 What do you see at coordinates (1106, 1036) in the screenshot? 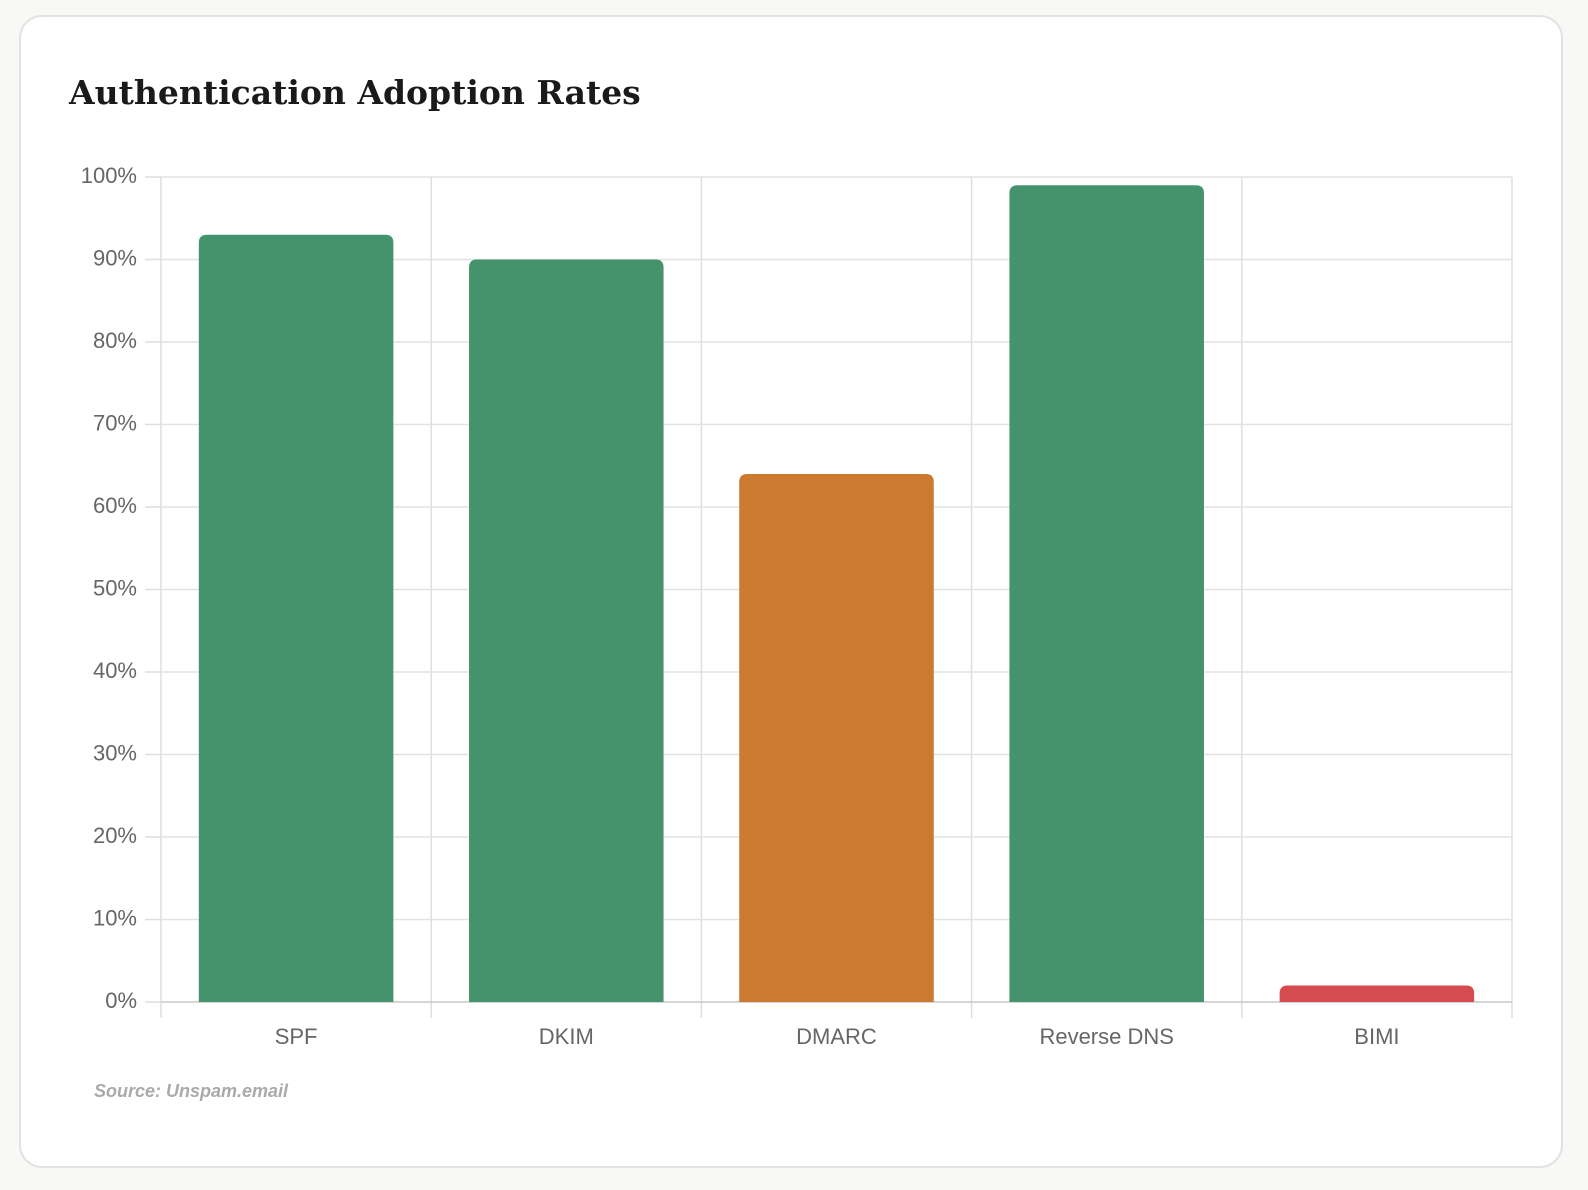
I see `x-tick-label: Reverse DNS` at bounding box center [1106, 1036].